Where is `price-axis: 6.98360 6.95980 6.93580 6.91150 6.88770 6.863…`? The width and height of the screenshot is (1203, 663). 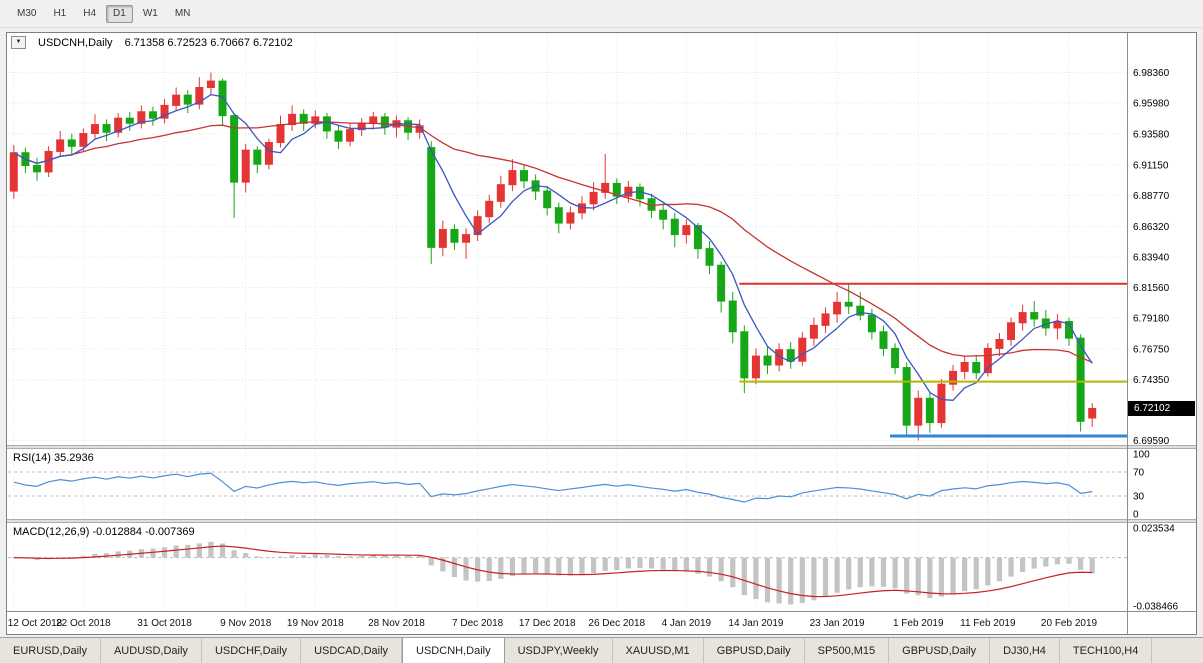
price-axis: 6.98360 6.95980 6.93580 6.91150 6.88770 6.863… is located at coordinates (1155, 340).